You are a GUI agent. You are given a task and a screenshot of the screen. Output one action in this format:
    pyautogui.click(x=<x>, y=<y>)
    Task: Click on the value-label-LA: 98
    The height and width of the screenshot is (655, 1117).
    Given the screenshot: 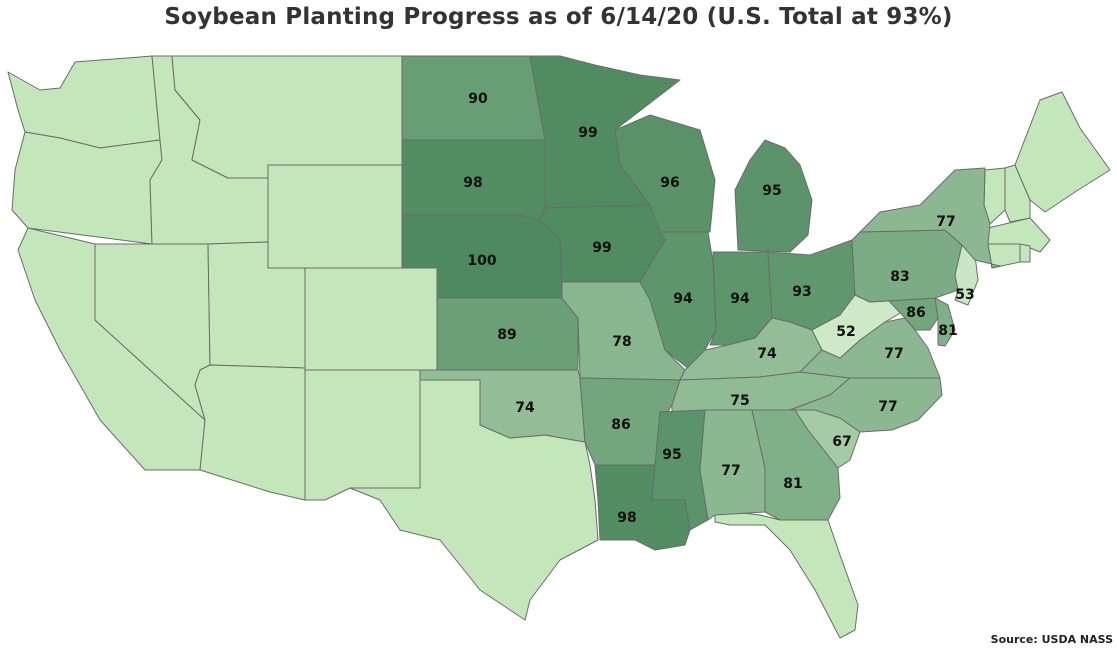 What is the action you would take?
    pyautogui.click(x=626, y=518)
    